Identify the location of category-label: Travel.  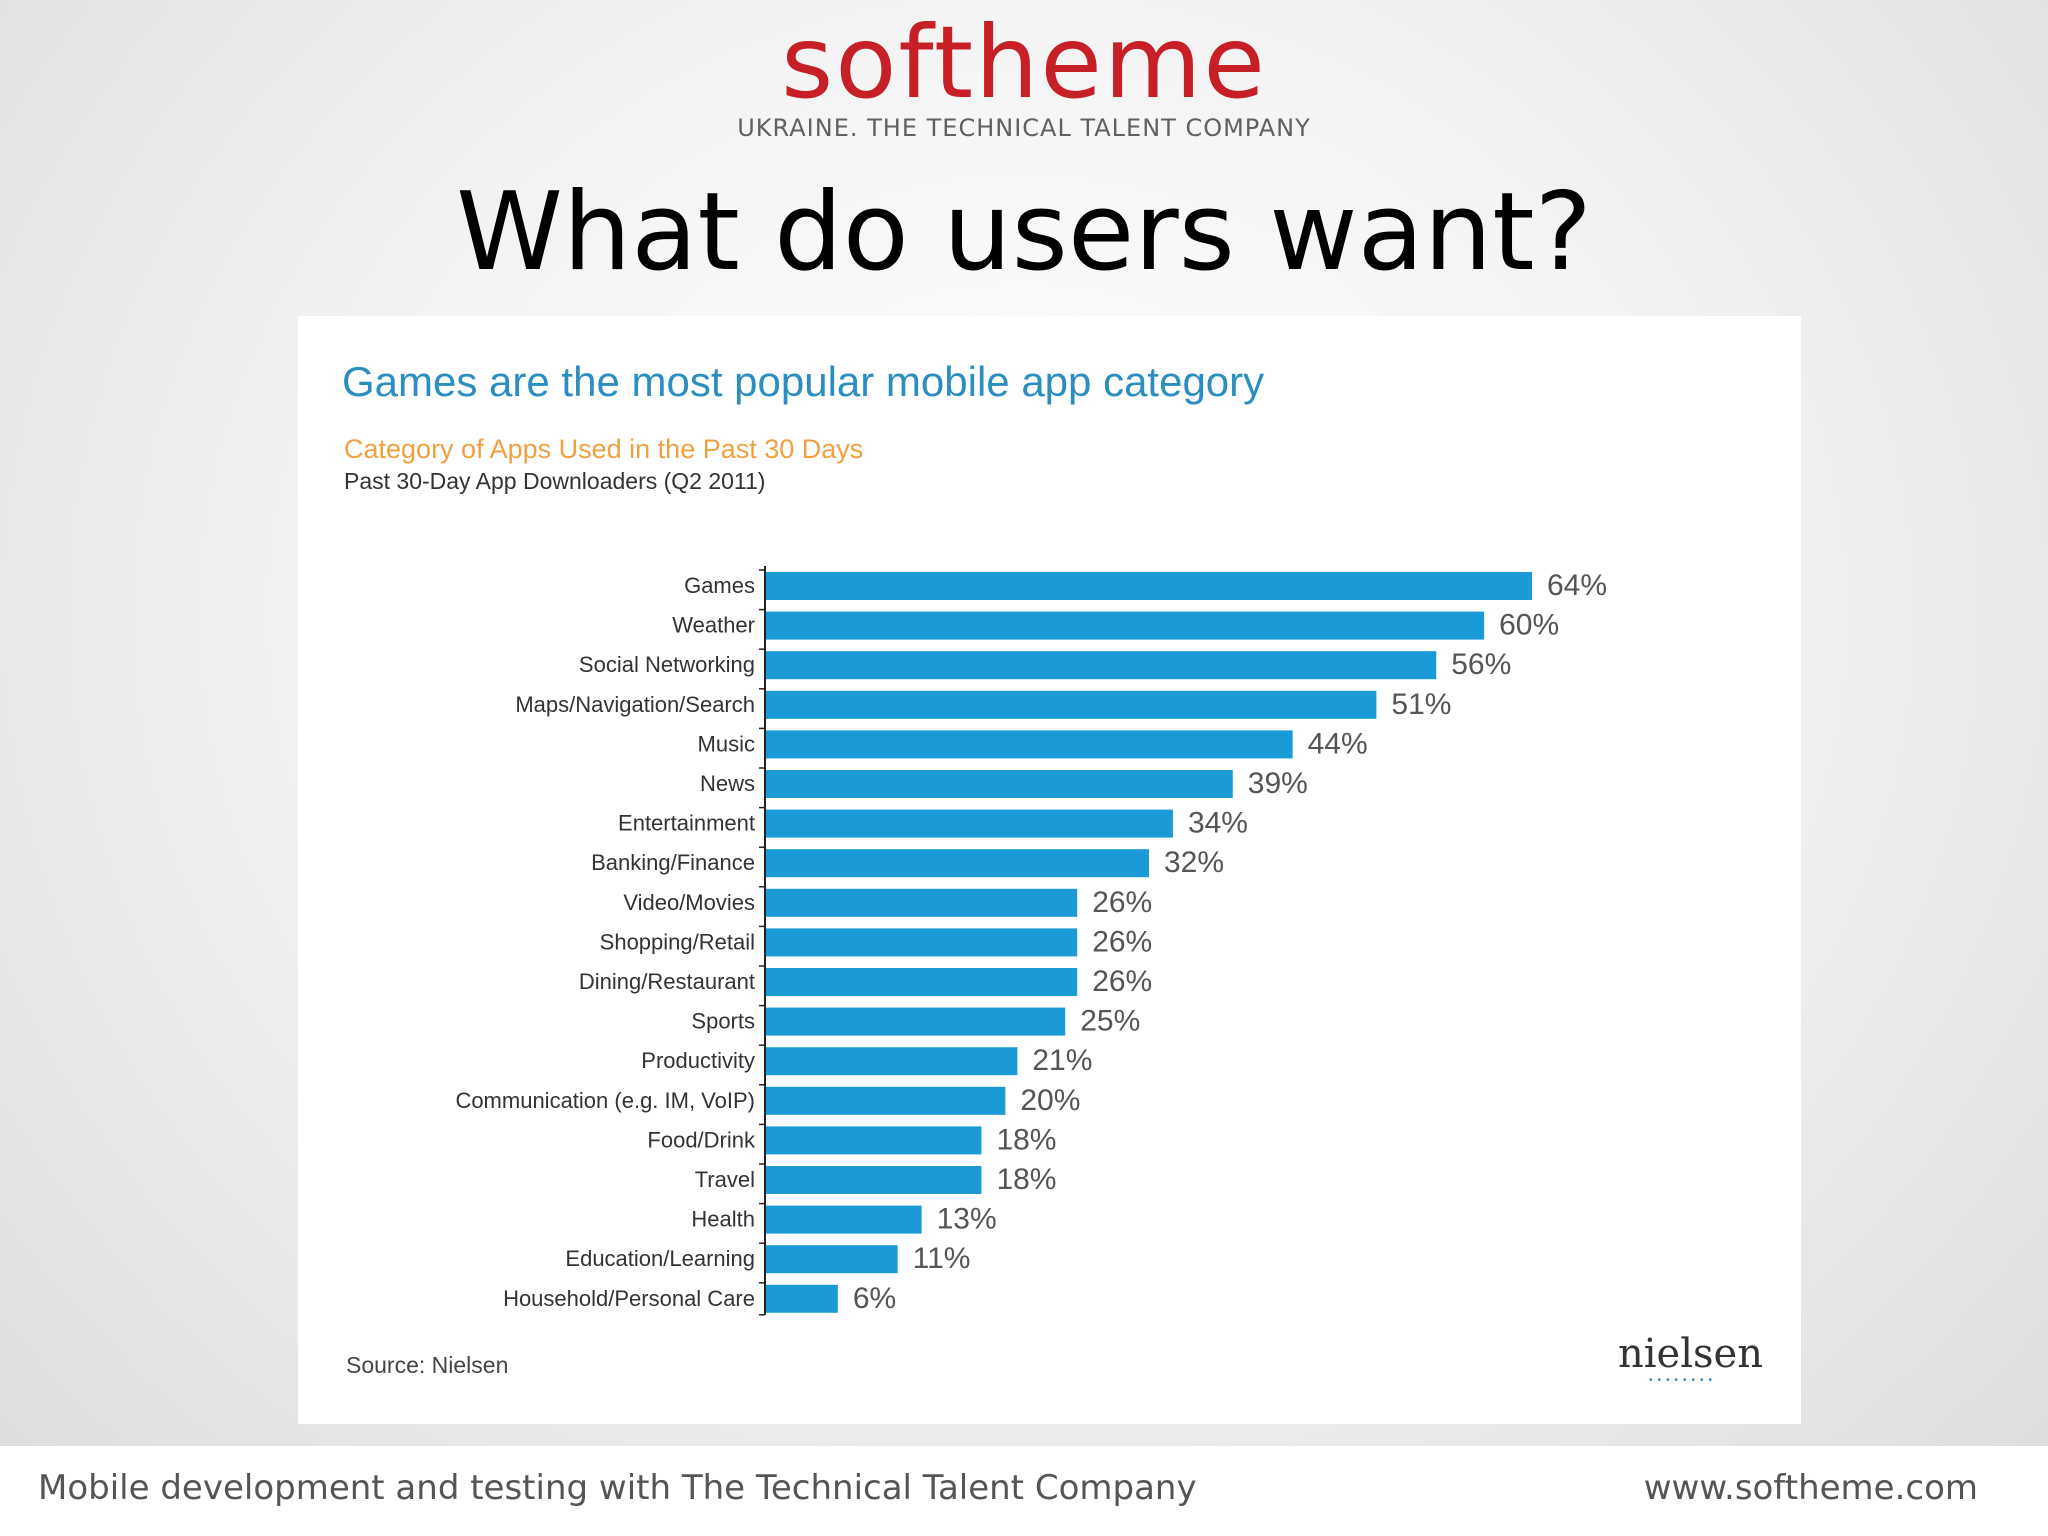
(725, 1179).